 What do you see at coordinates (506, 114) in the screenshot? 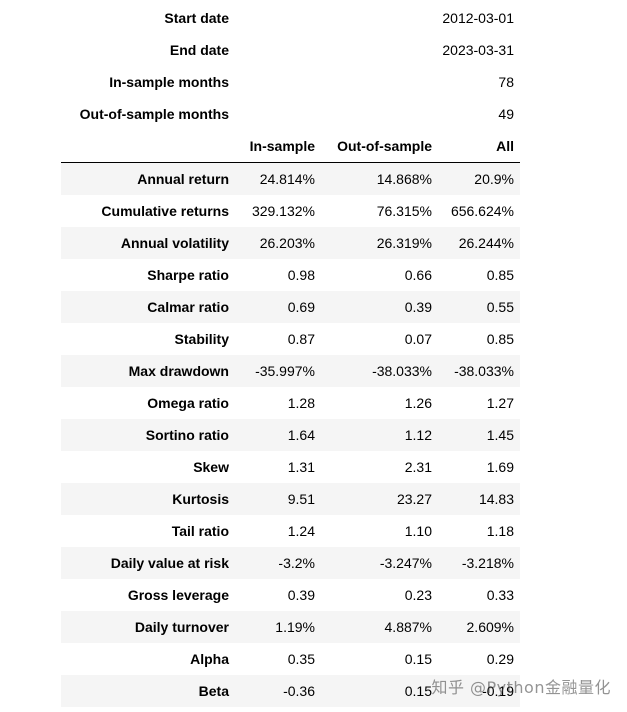
I see `summary-value: 49` at bounding box center [506, 114].